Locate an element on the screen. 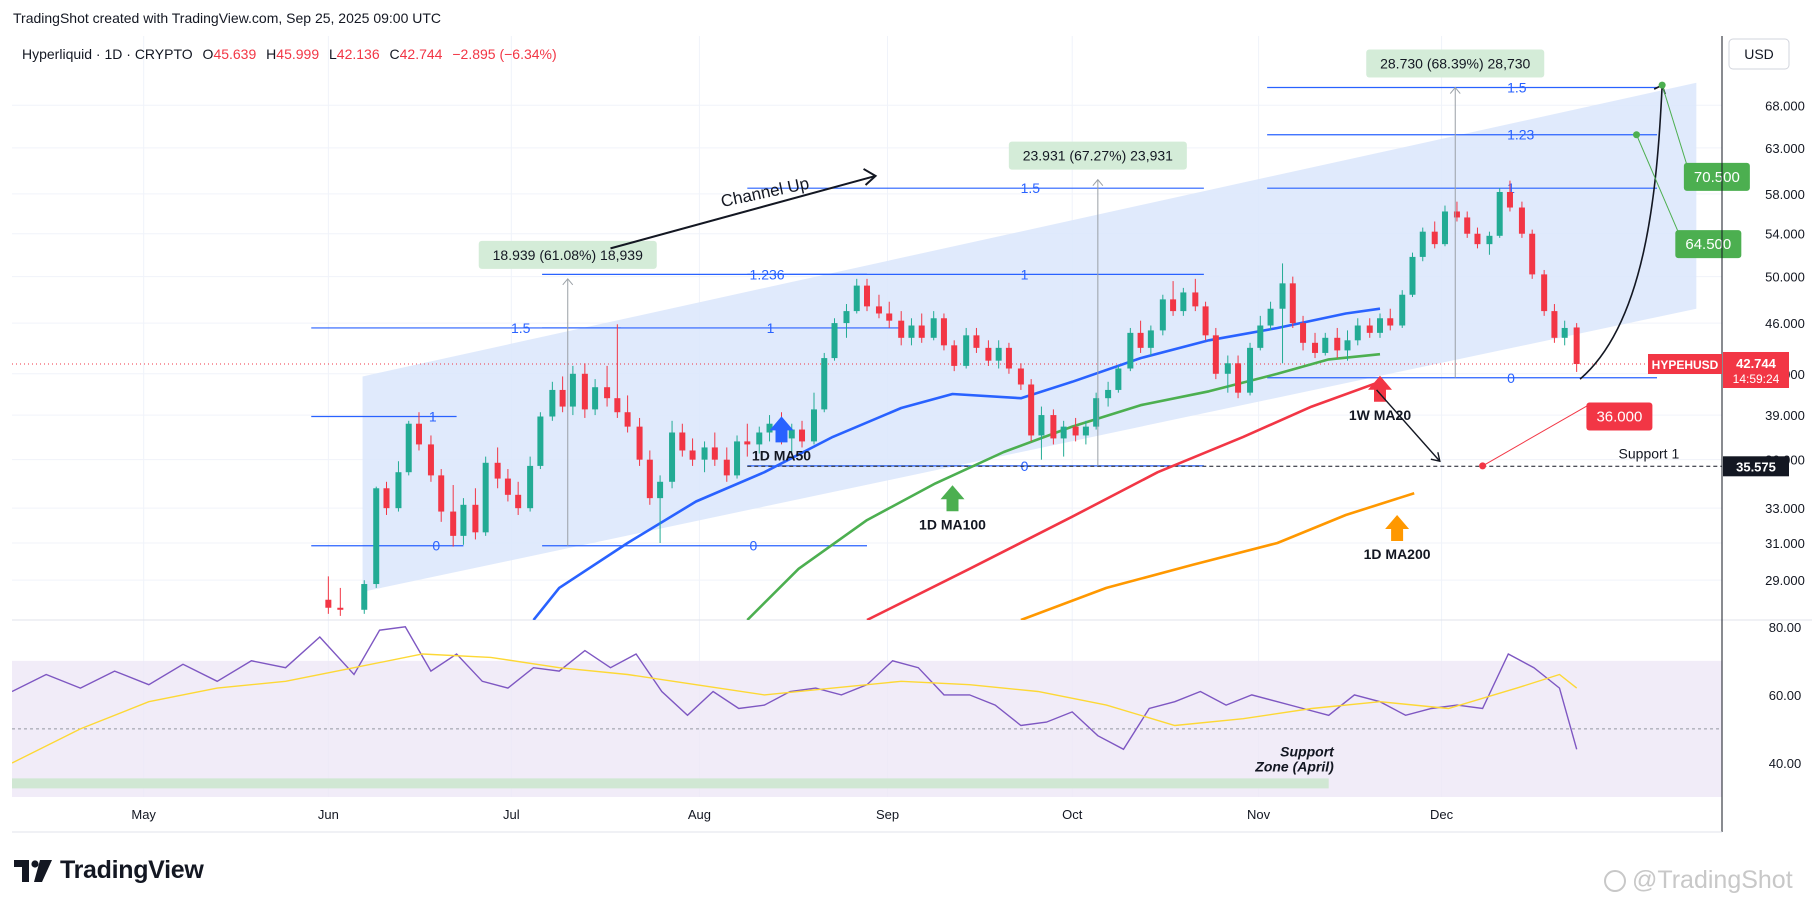 This screenshot has width=1812, height=912. x-tick-4: Sep is located at coordinates (887, 814).